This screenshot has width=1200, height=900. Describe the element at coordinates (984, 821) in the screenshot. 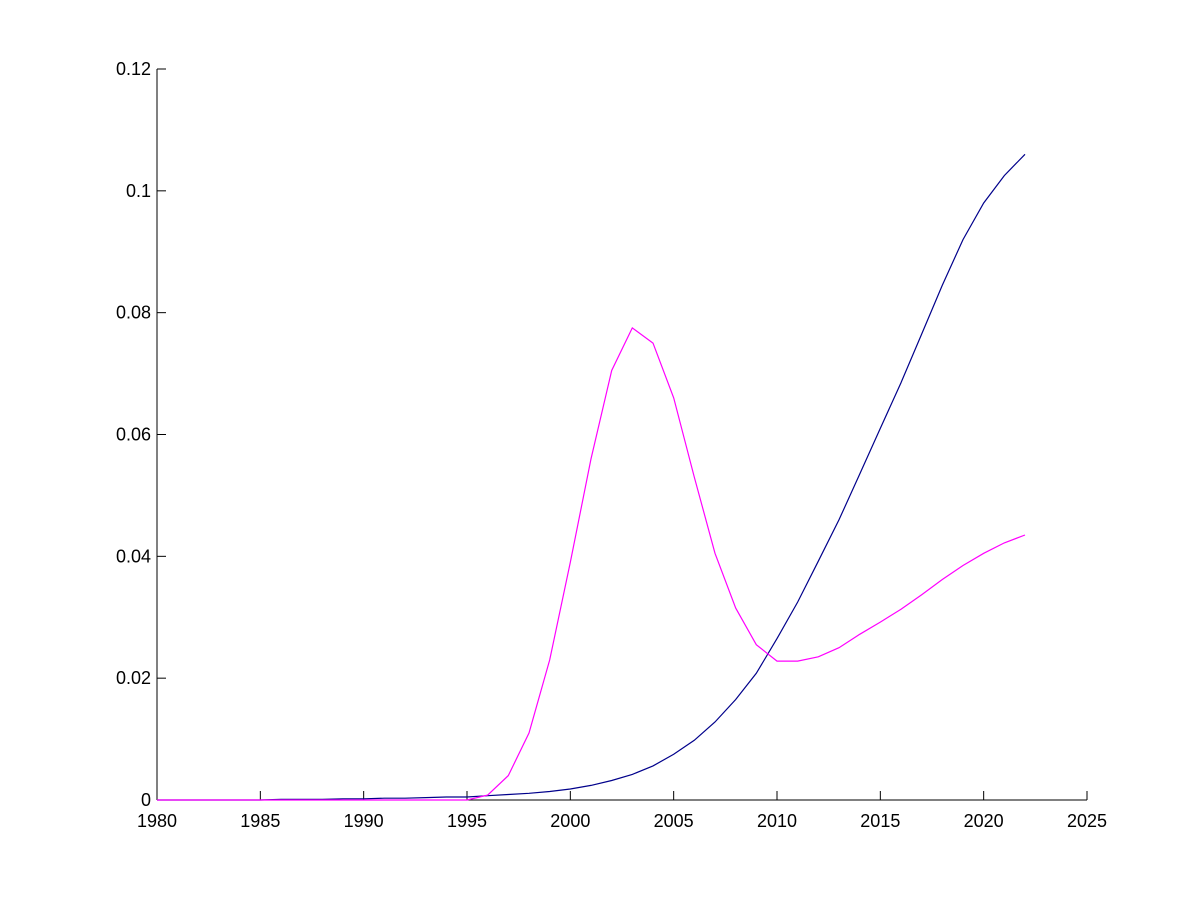

I see `x-tick-label: 2020` at that location.